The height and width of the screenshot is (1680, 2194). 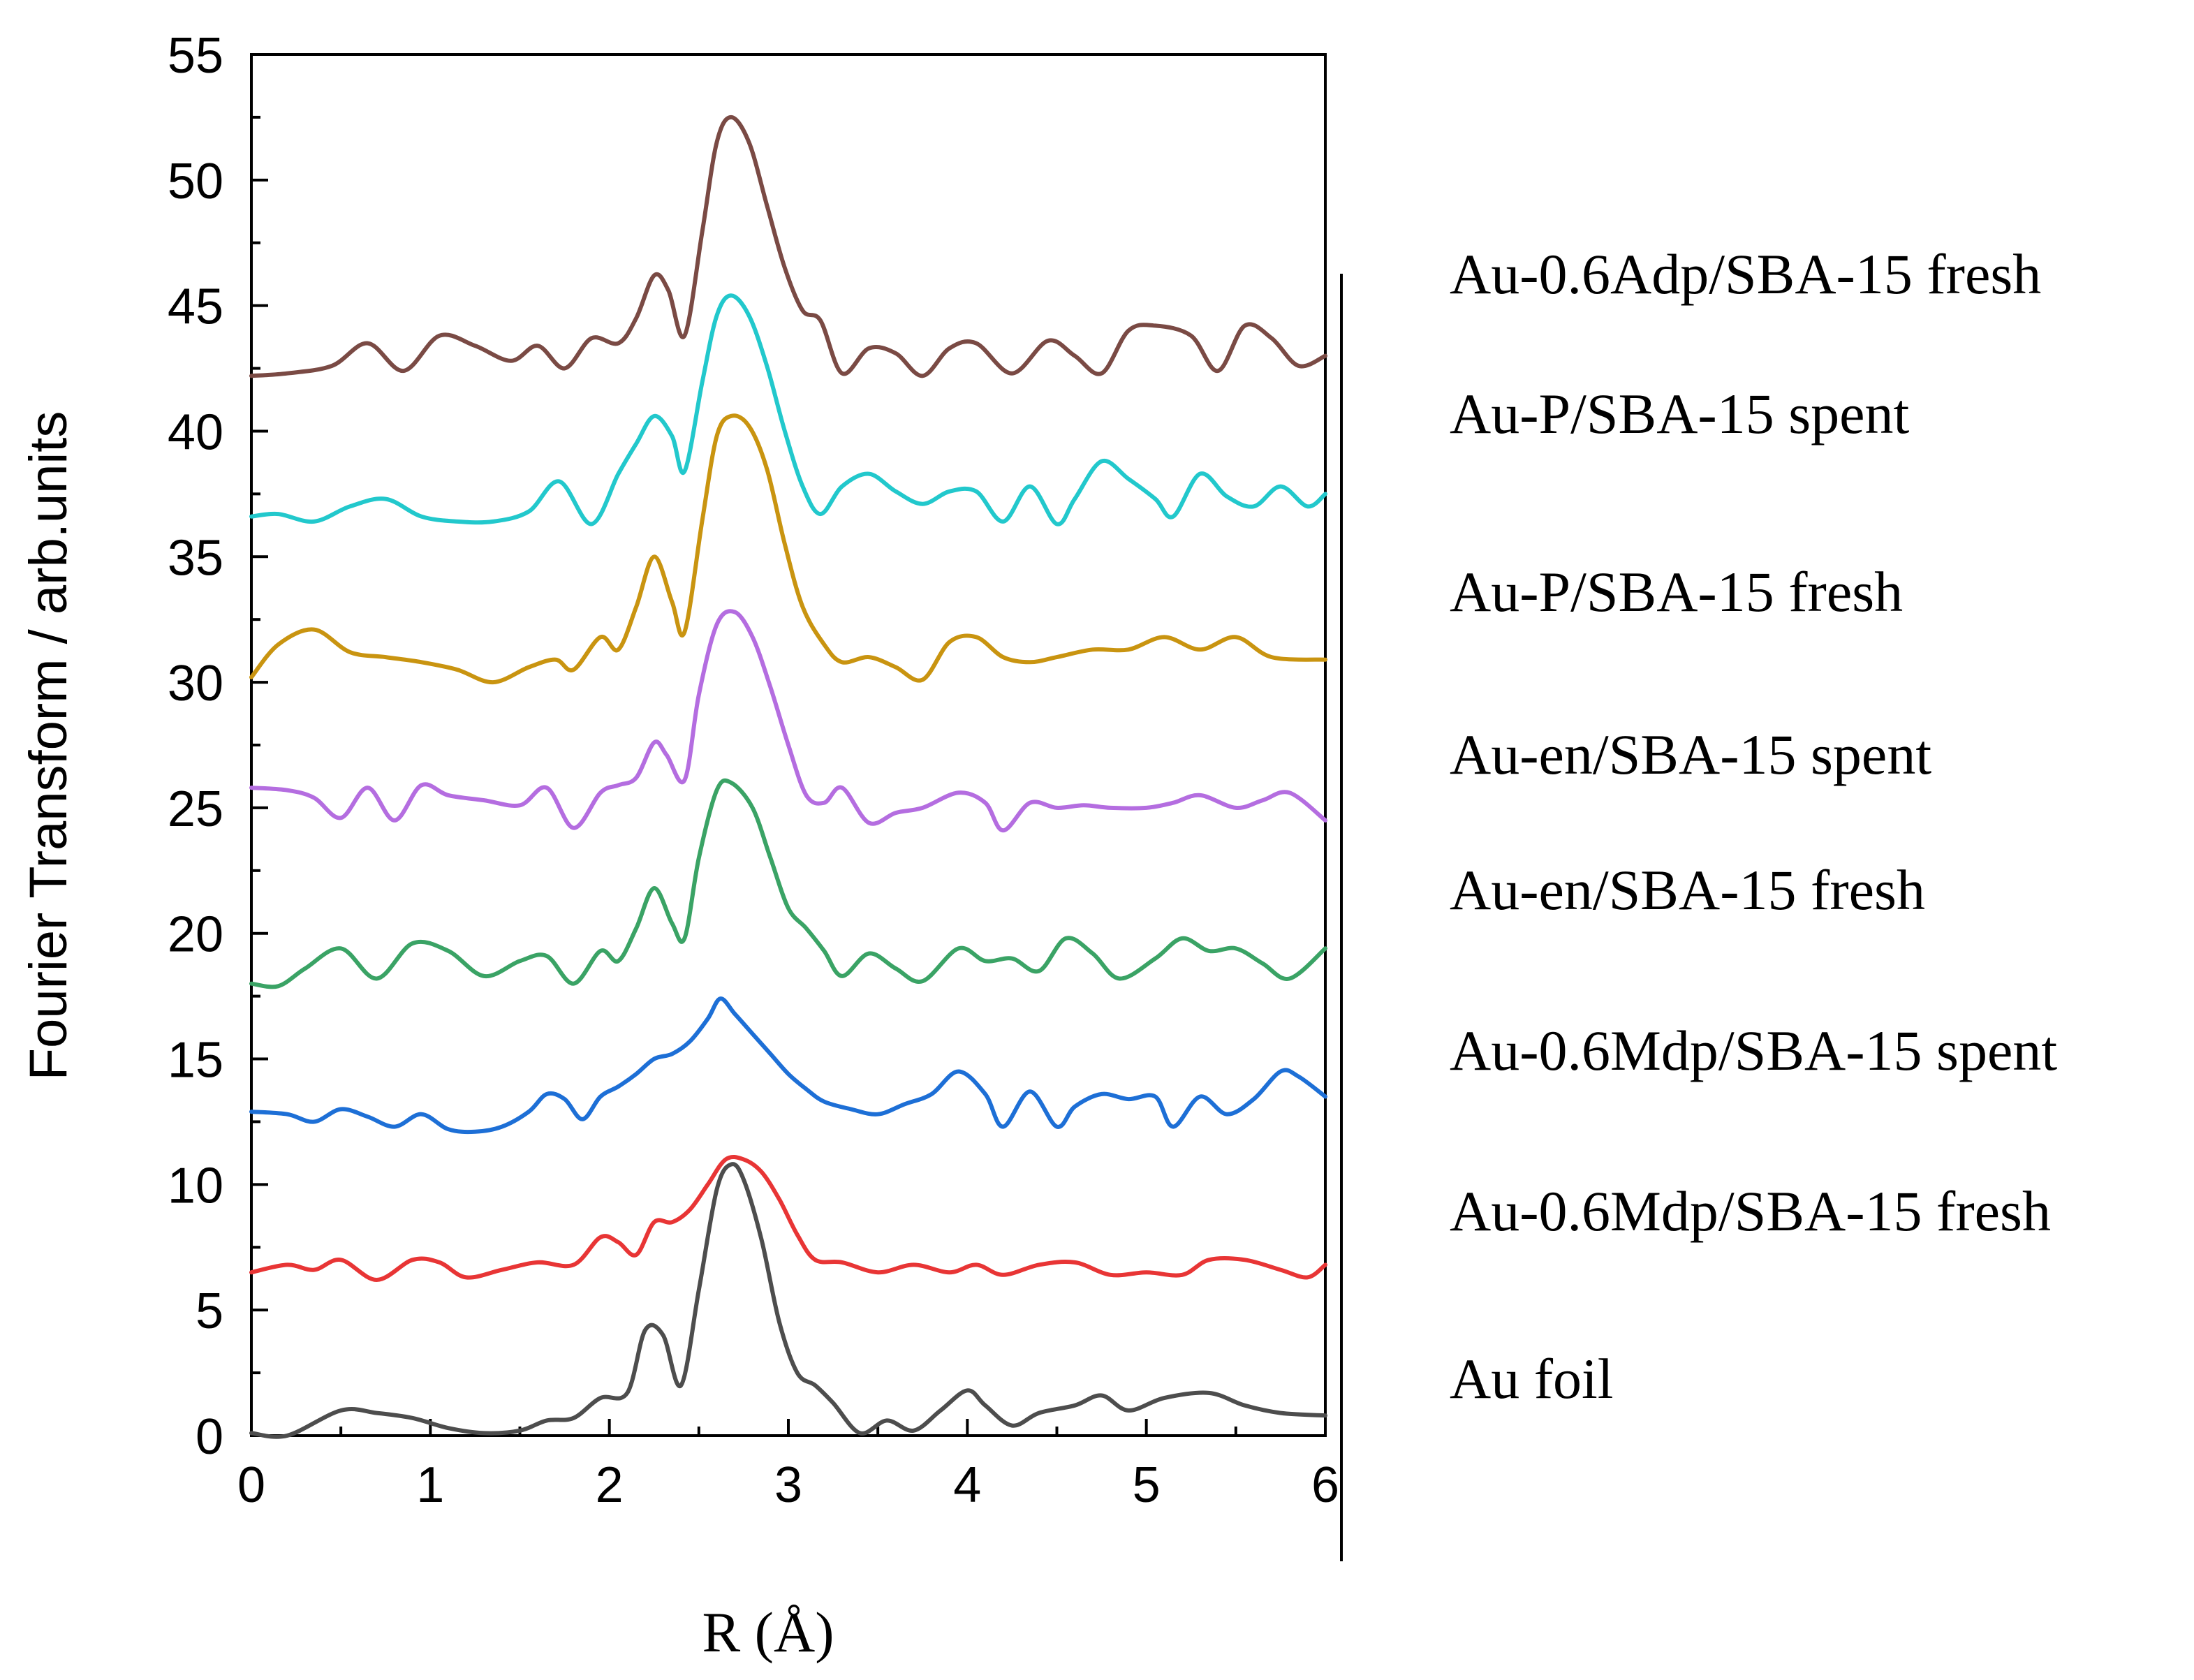 What do you see at coordinates (1746, 274) in the screenshot?
I see `legend-label: Au-0.6Adp/SBA-15 fresh` at bounding box center [1746, 274].